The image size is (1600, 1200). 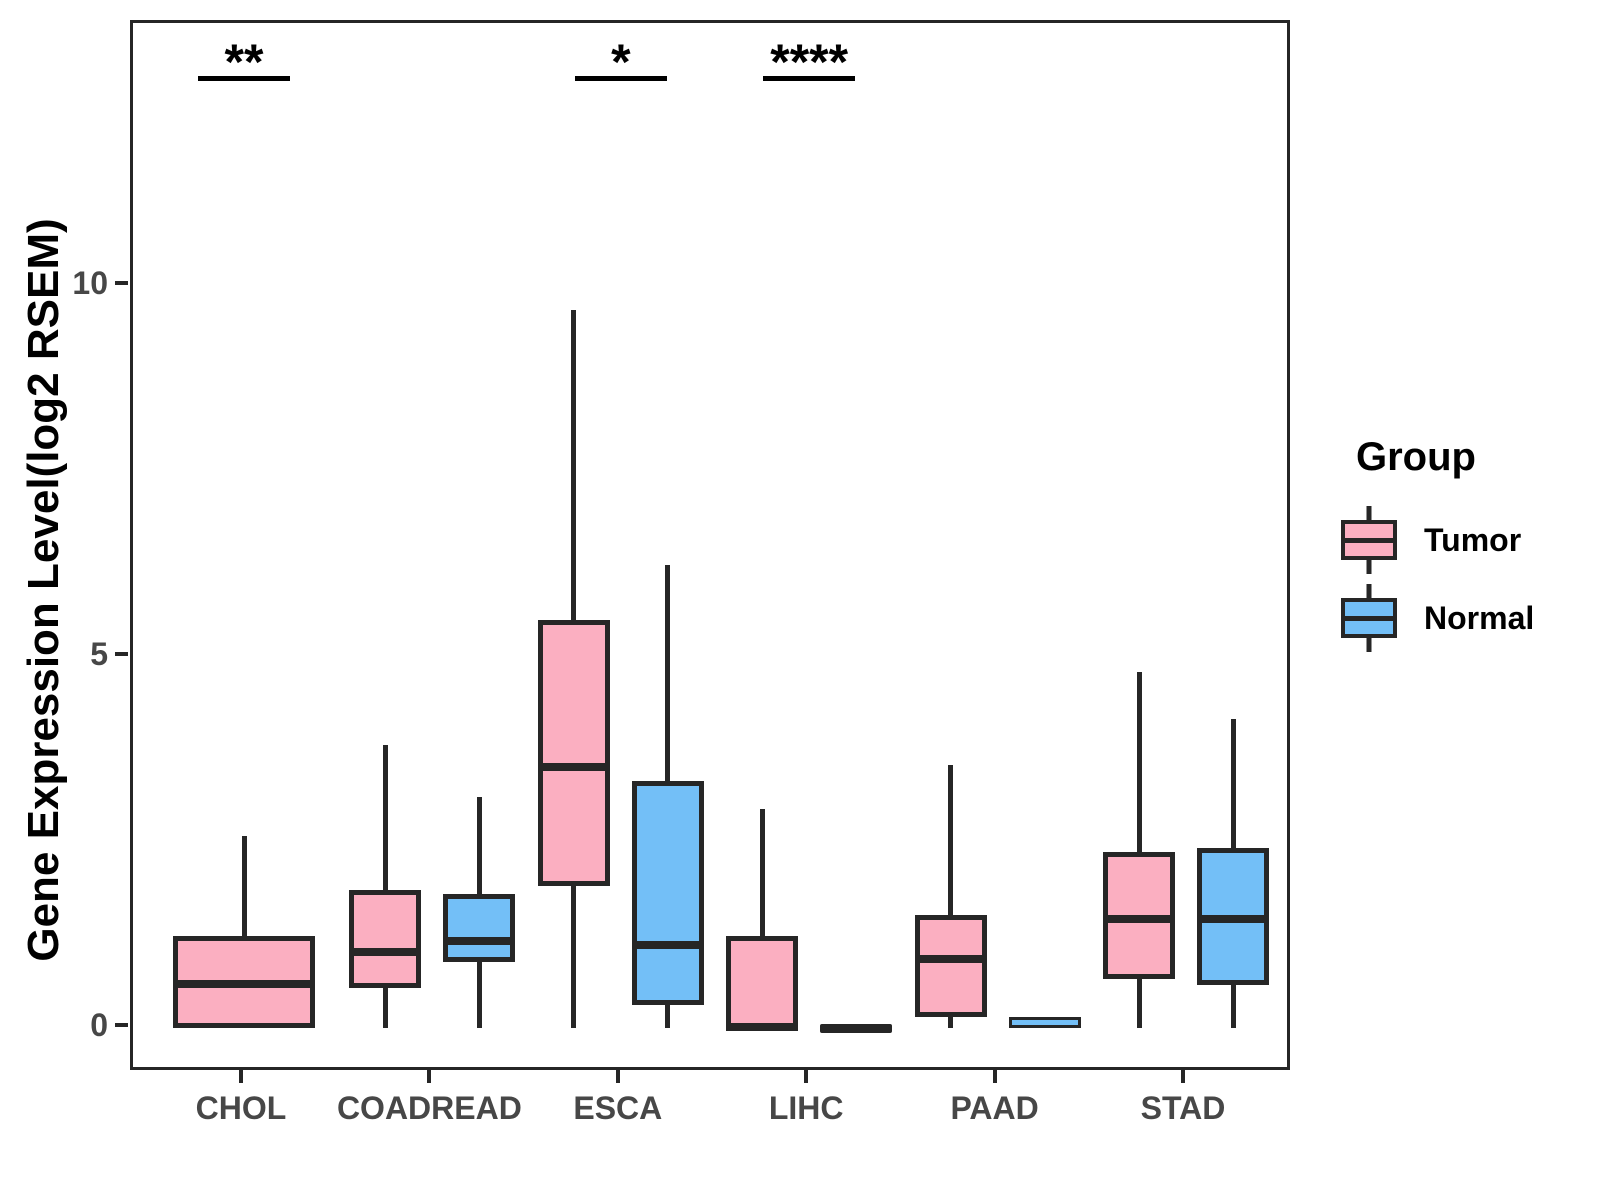 What do you see at coordinates (244, 78) in the screenshot?
I see `significance-line-chol` at bounding box center [244, 78].